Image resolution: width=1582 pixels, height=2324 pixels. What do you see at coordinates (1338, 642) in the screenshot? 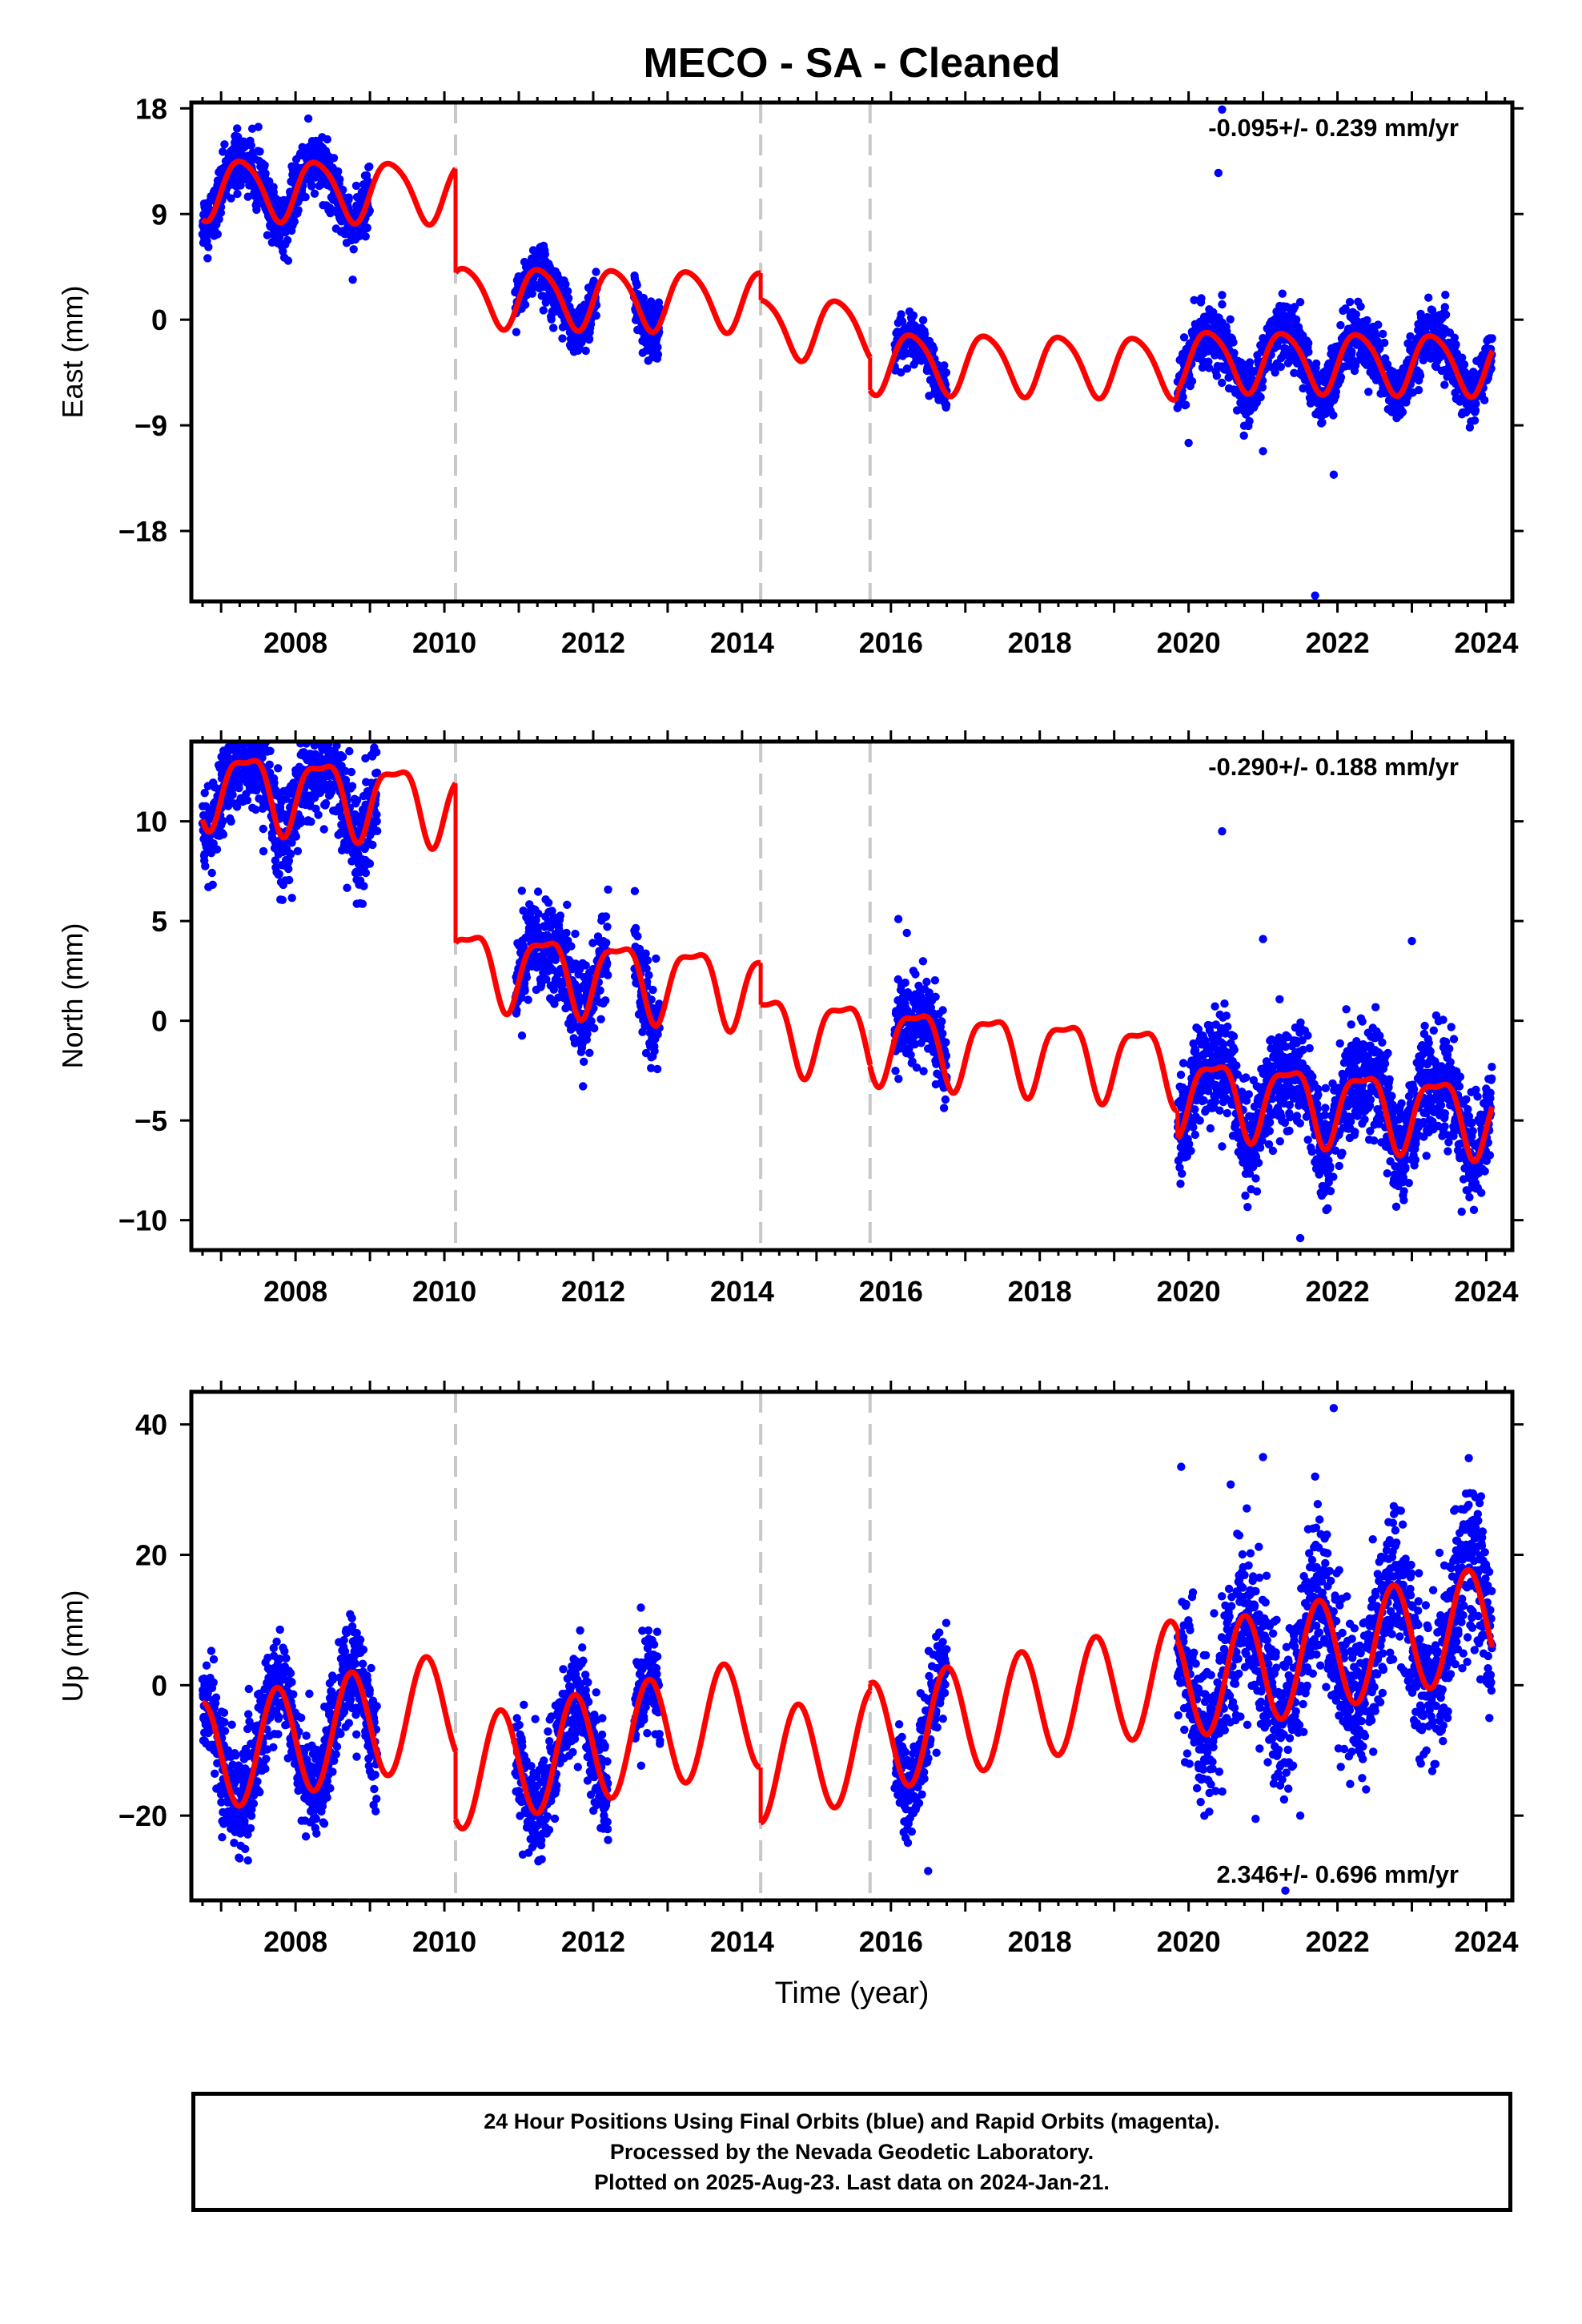
I see `x-tick-label: 2022` at bounding box center [1338, 642].